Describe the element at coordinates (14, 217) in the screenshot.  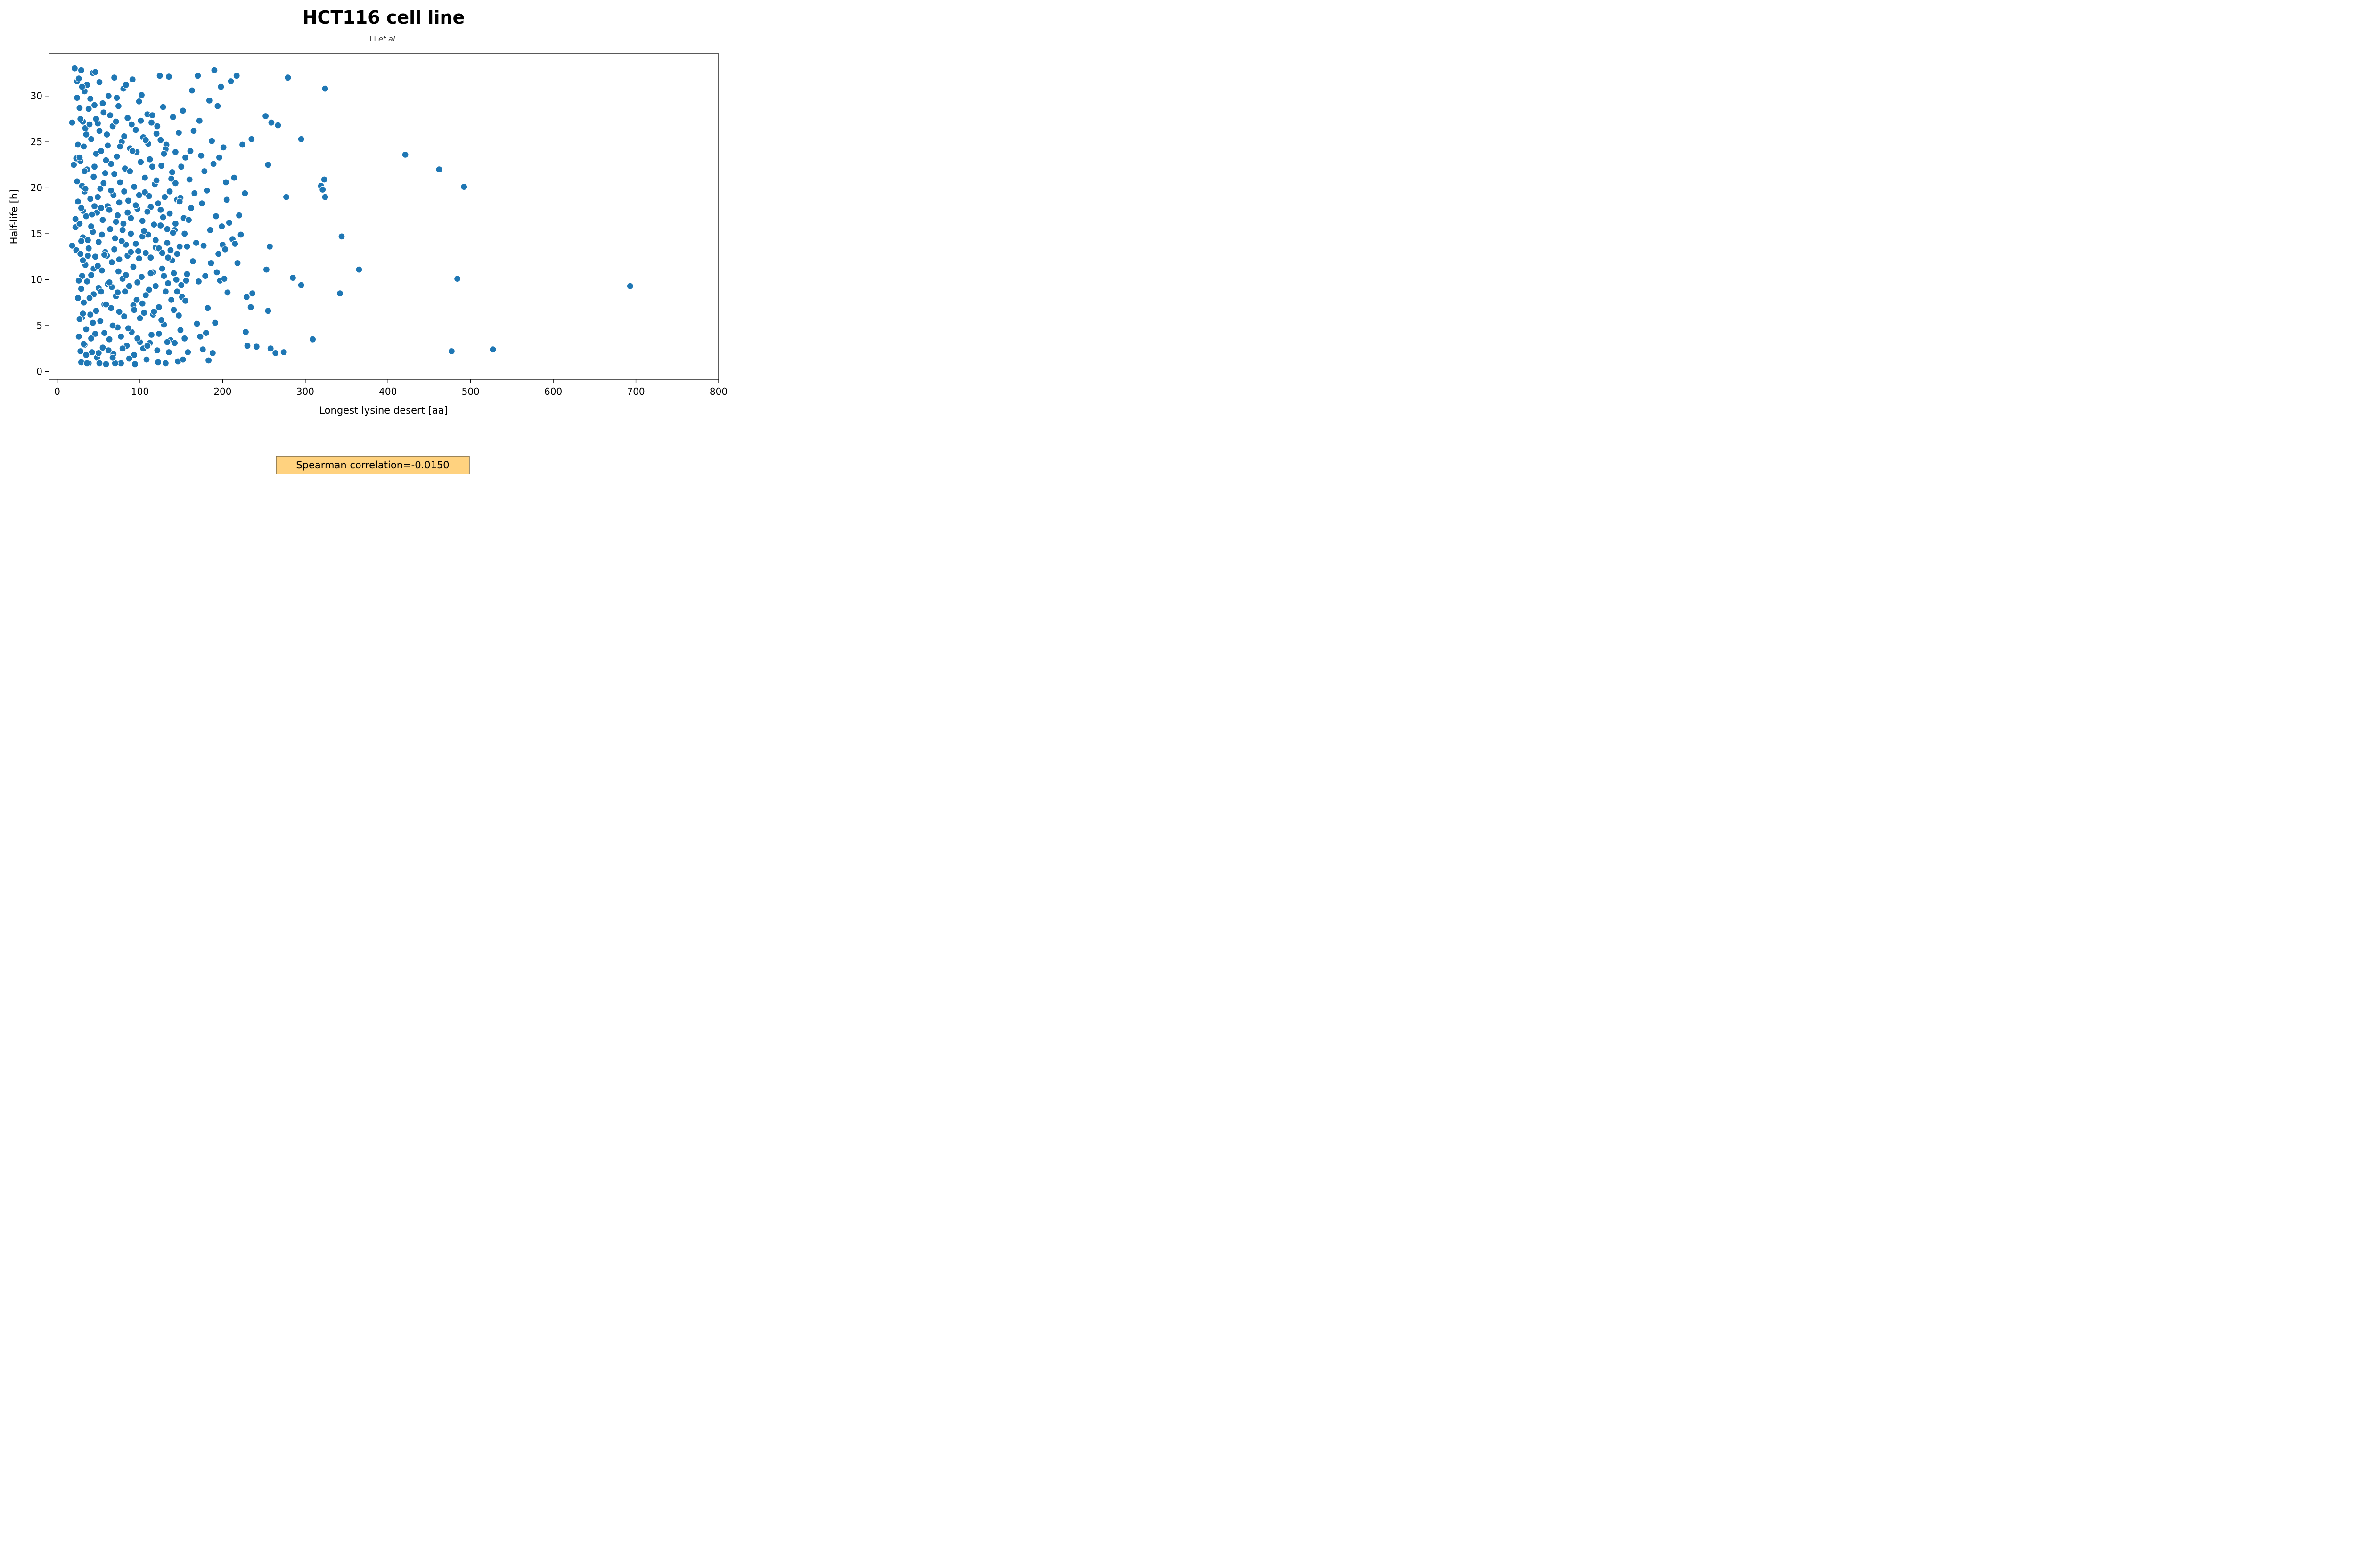
I see `y-axis-label: Half-life [h]` at that location.